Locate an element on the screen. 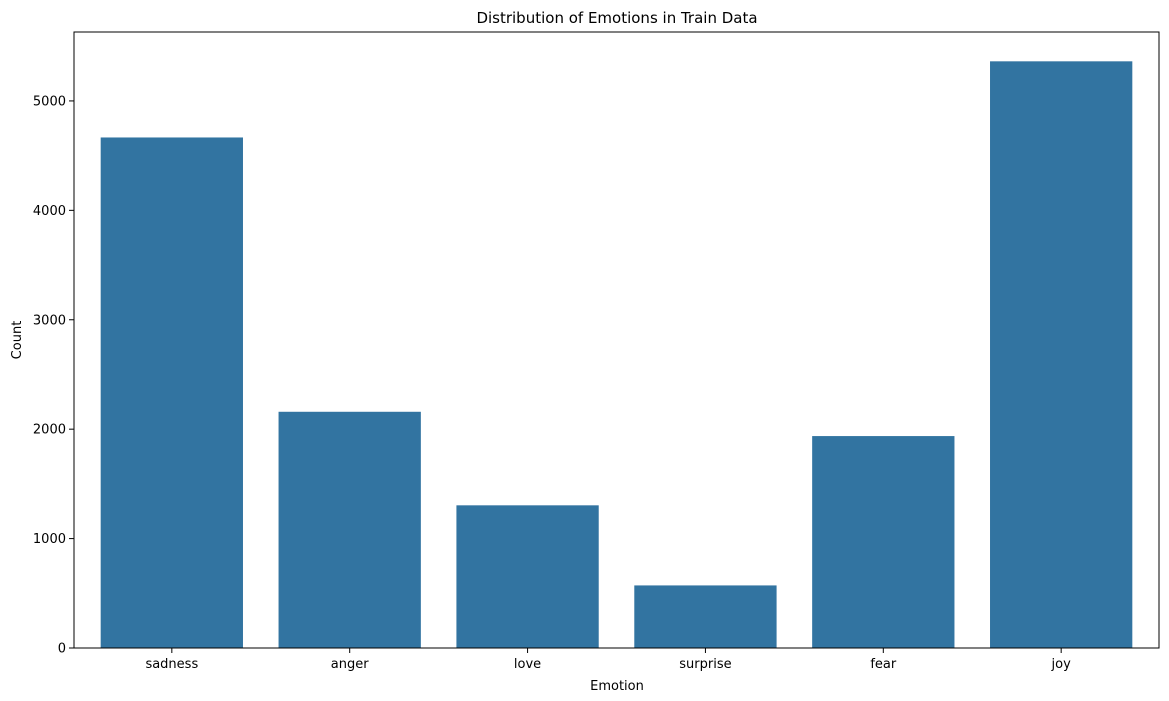 This screenshot has height=701, width=1169. x-tick-label-sadness: sadness is located at coordinates (171, 664).